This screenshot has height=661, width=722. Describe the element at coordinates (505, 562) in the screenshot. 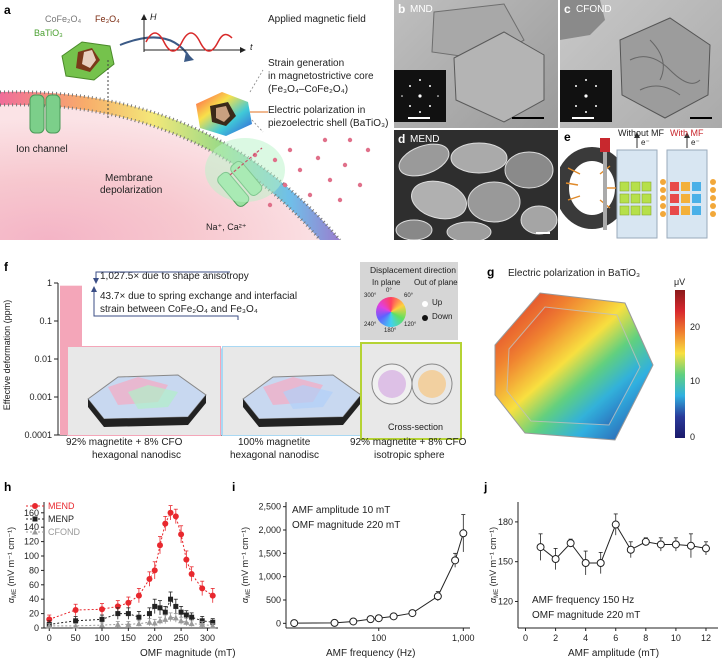

I see `j-plot-ytick-label: 150` at that location.